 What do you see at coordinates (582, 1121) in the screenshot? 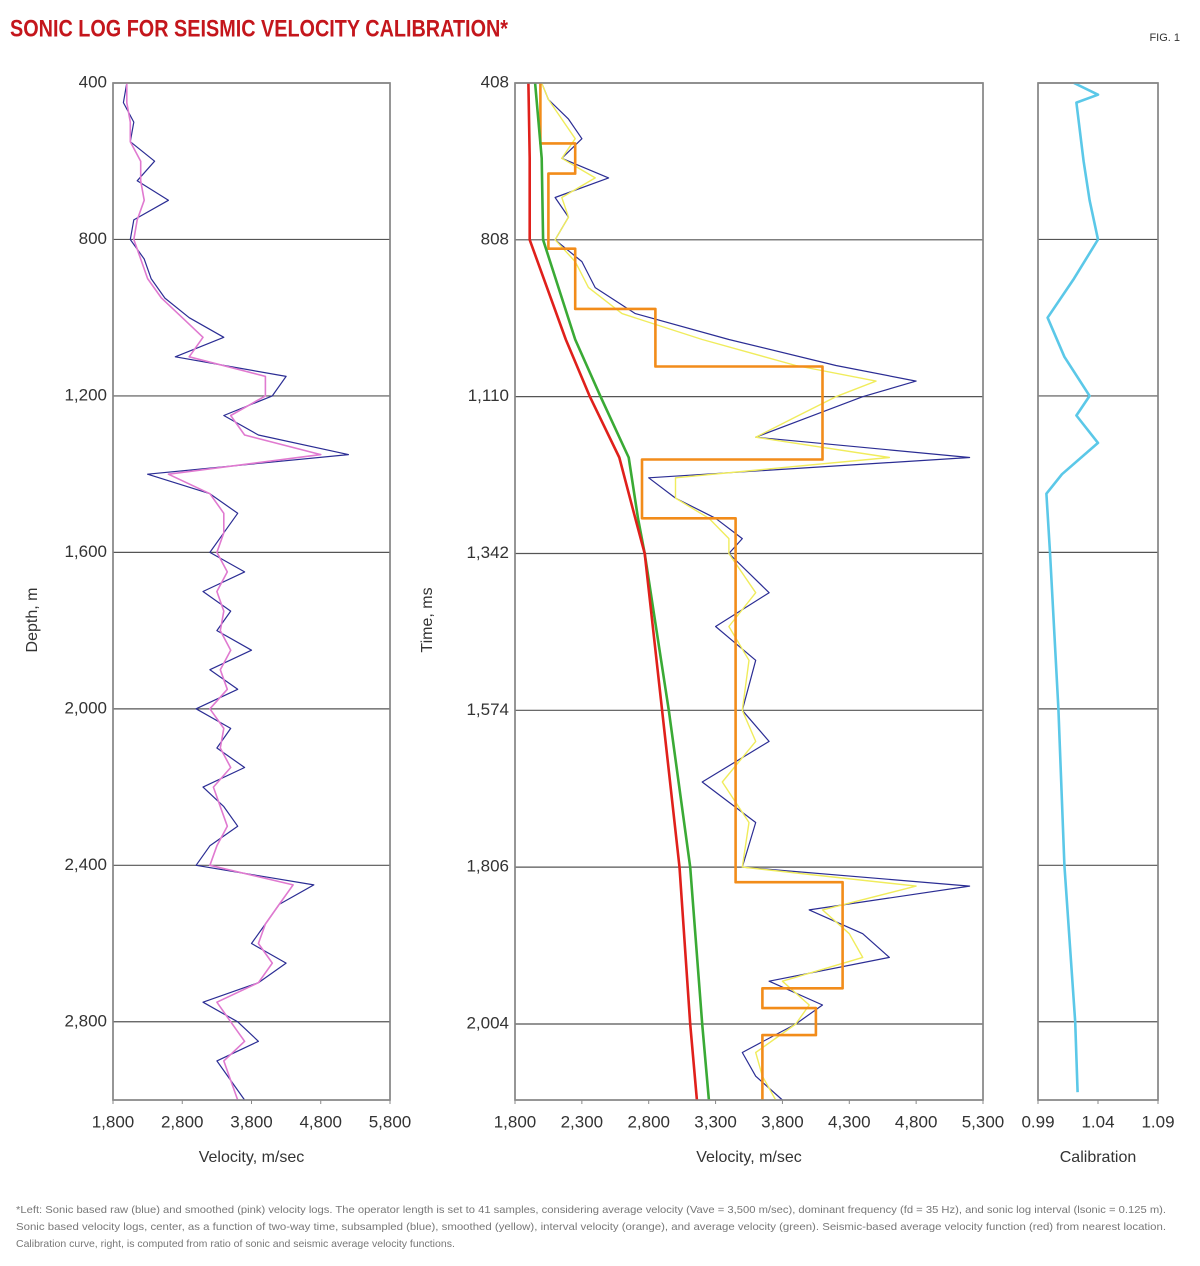
I see `x-tick-label: 2,300` at bounding box center [582, 1121].